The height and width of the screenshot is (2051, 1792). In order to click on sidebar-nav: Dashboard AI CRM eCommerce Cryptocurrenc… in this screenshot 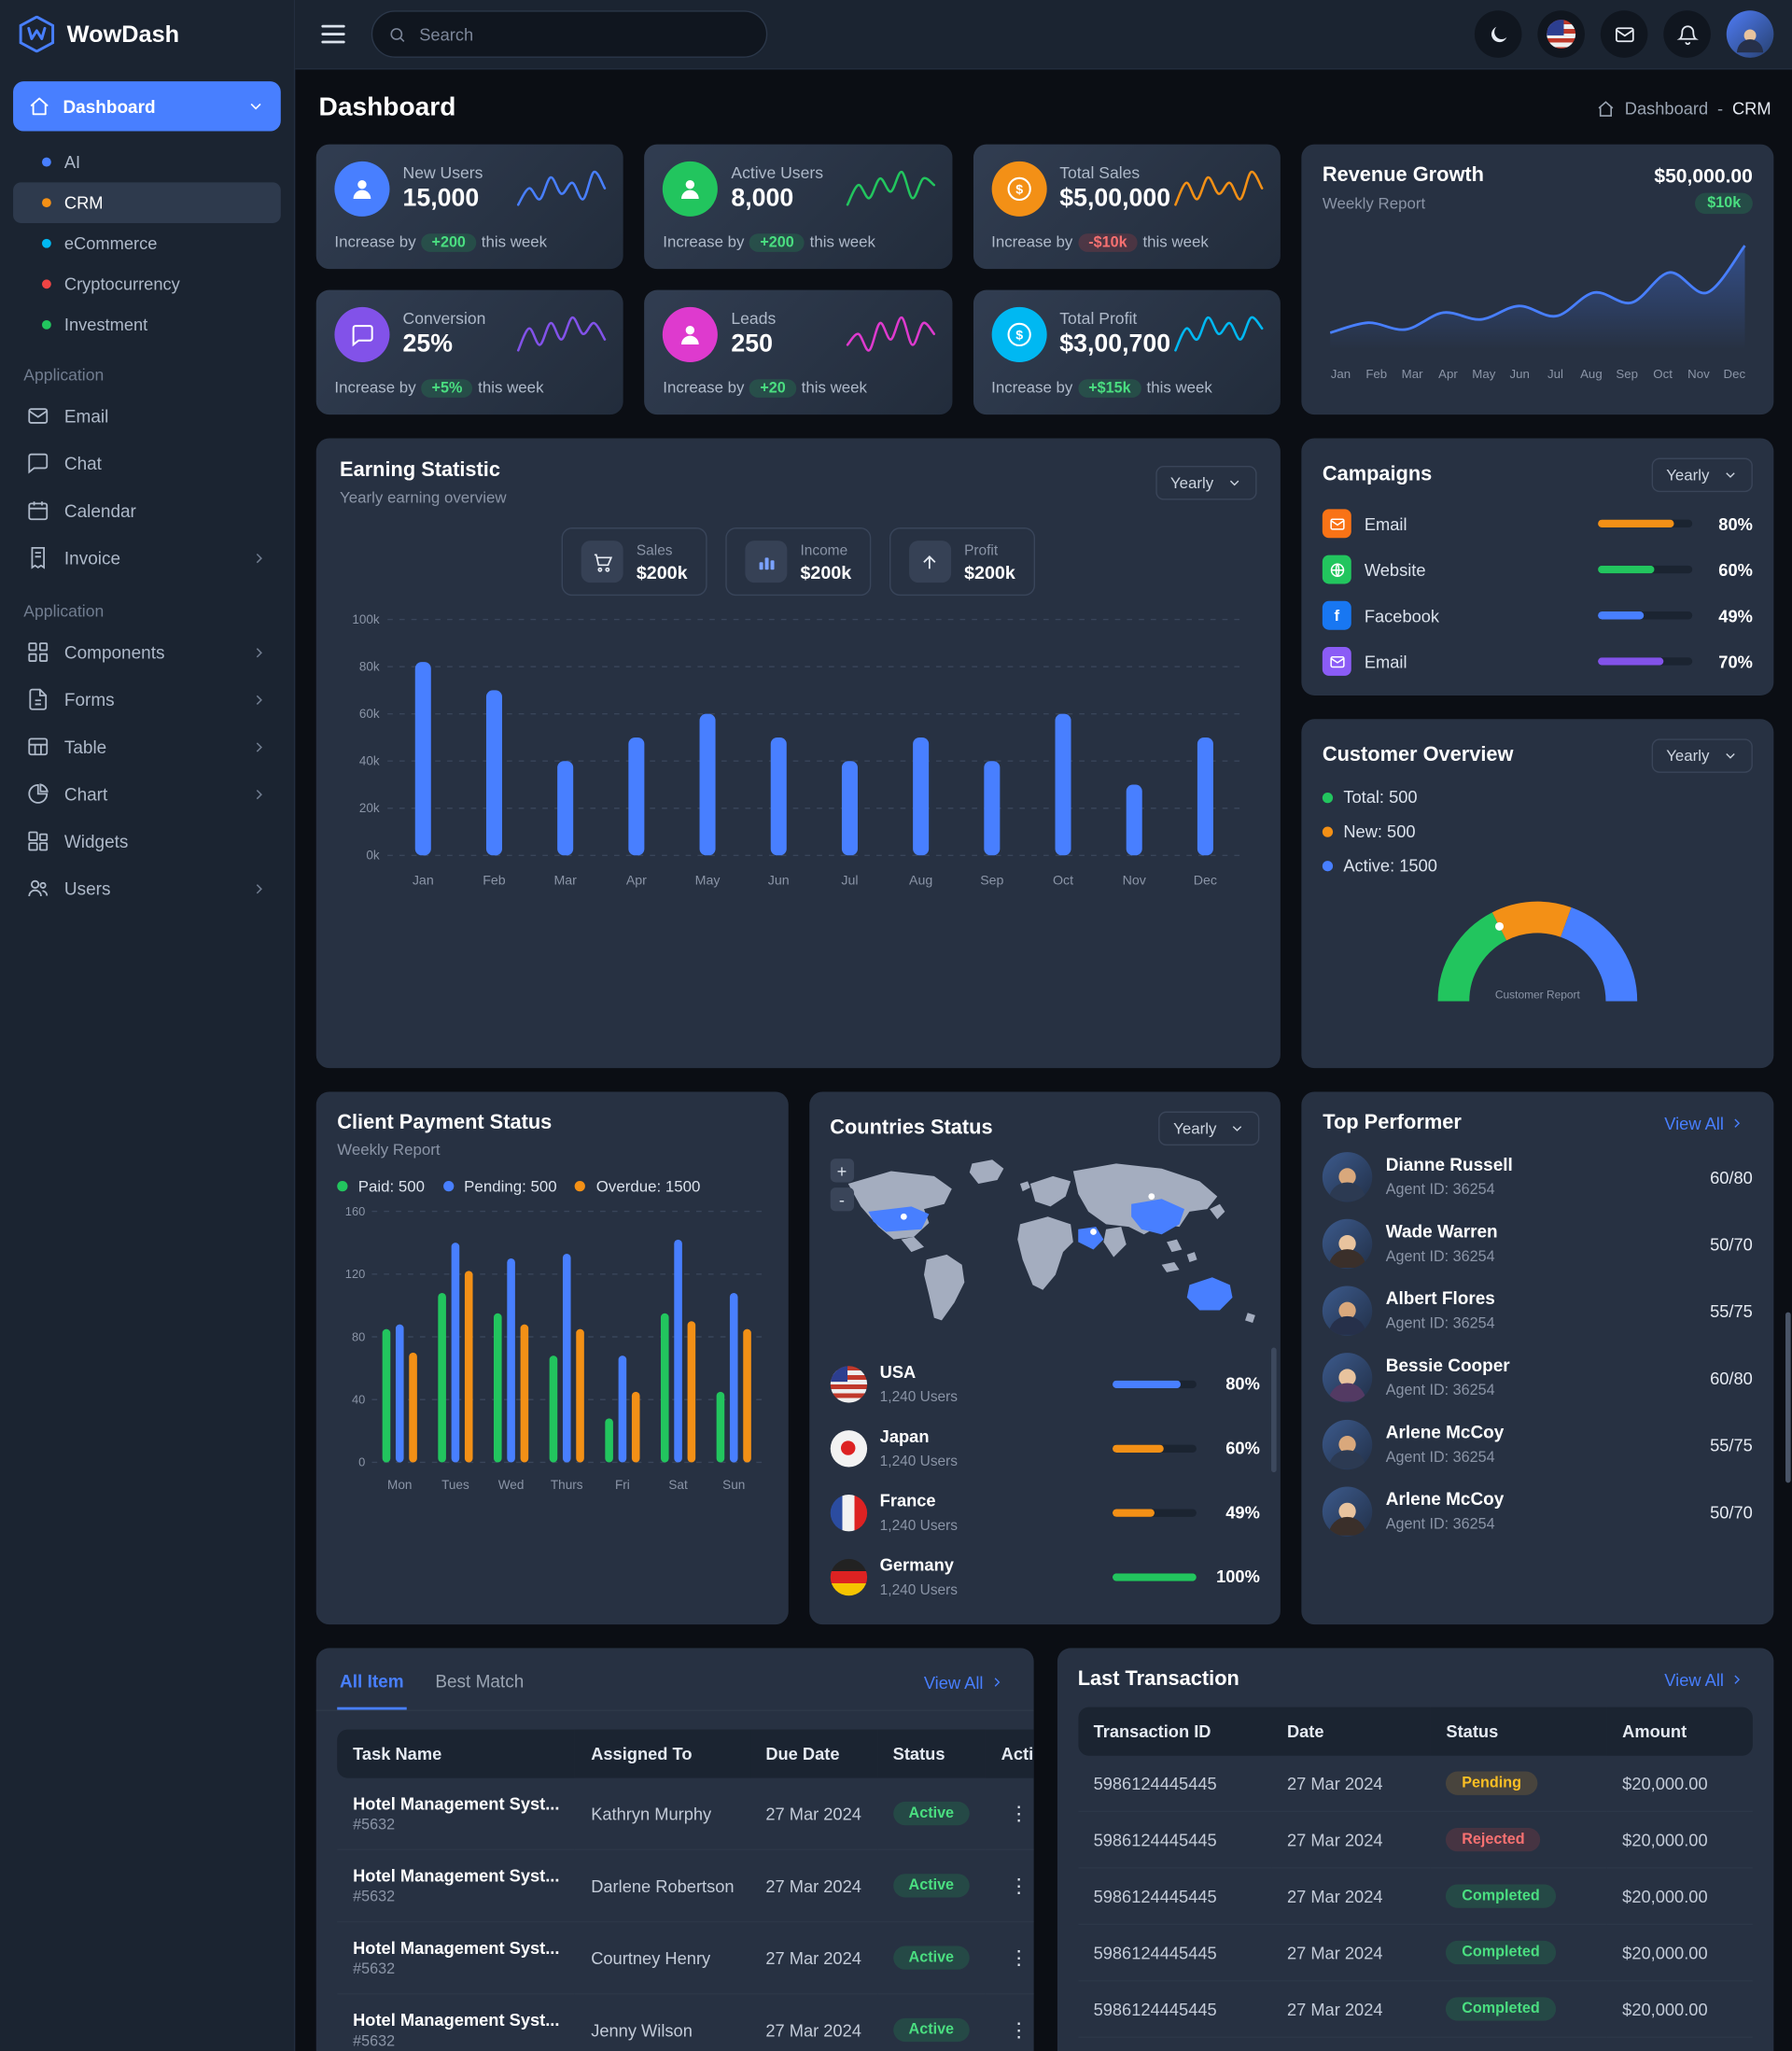, I will do `click(147, 496)`.